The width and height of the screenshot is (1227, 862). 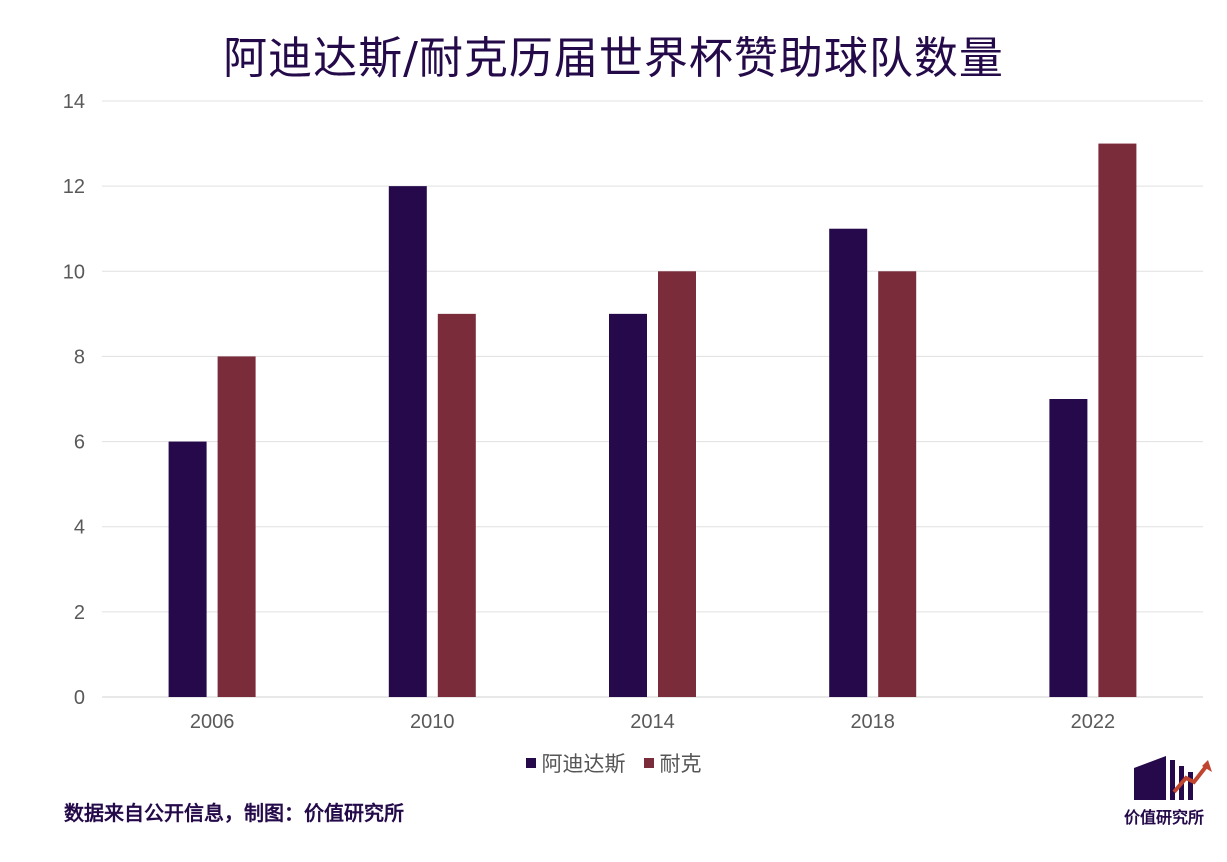 I want to click on x-tick-label: 2018, so click(x=872, y=722).